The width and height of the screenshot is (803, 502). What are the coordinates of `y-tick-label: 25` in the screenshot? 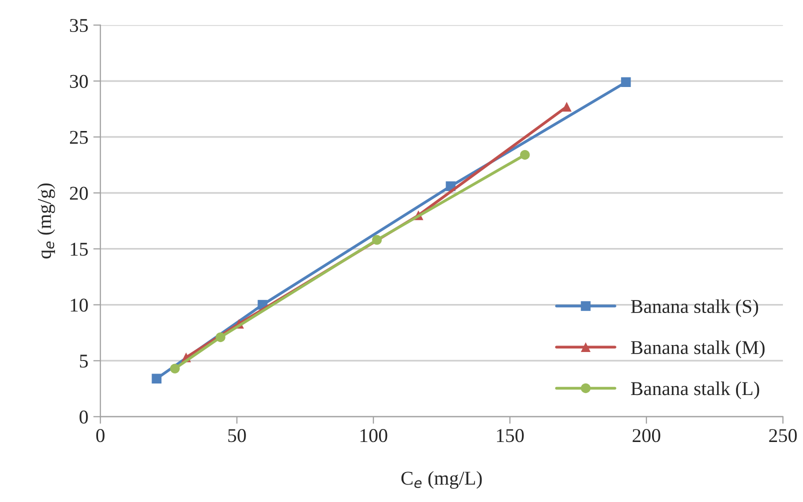 It's located at (79, 137).